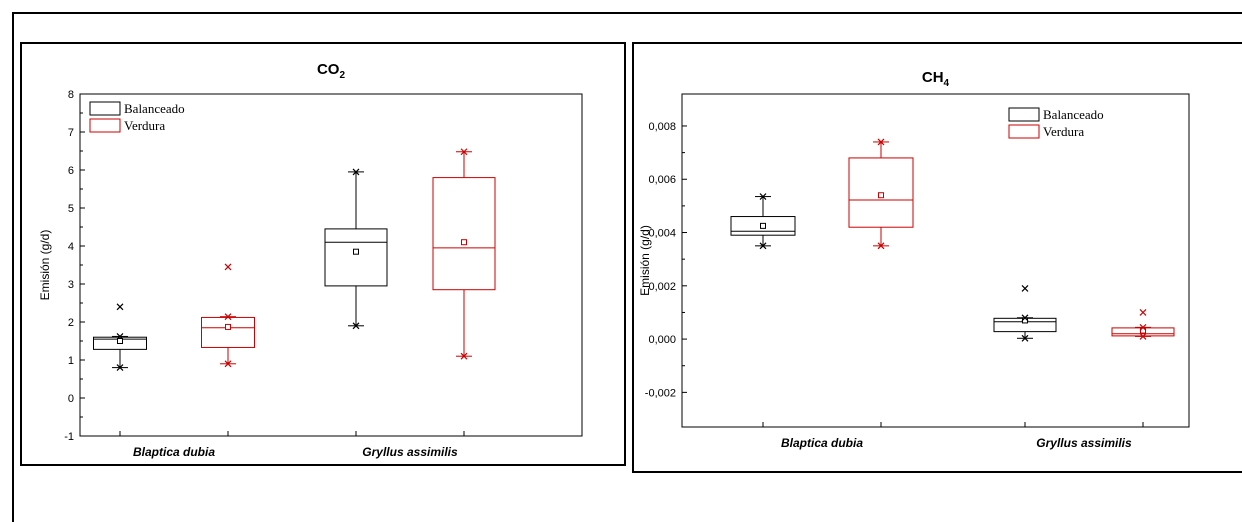  I want to click on y-tick-label: 0,002, so click(662, 287).